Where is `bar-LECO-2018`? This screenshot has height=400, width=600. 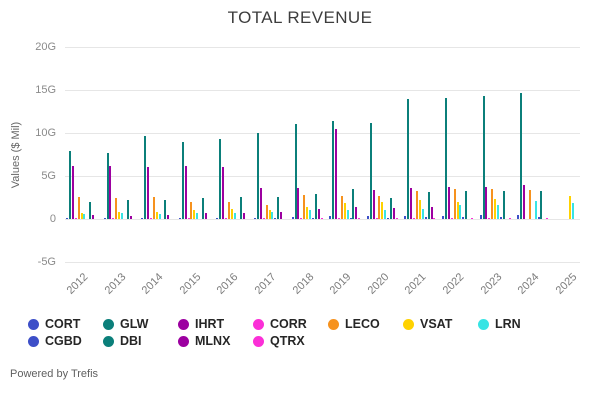 bar-LECO-2018 is located at coordinates (304, 207).